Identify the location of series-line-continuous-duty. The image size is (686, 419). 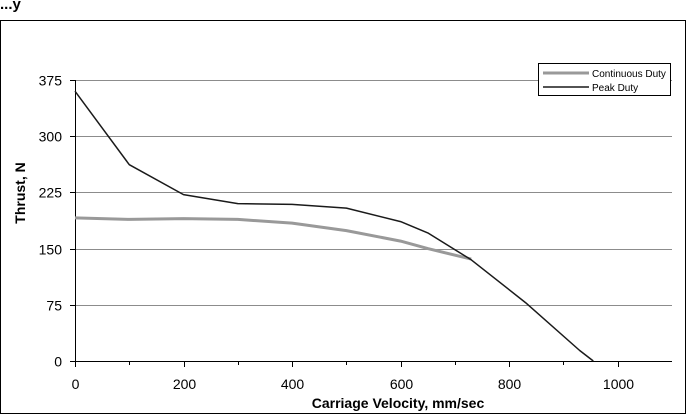
(273, 238).